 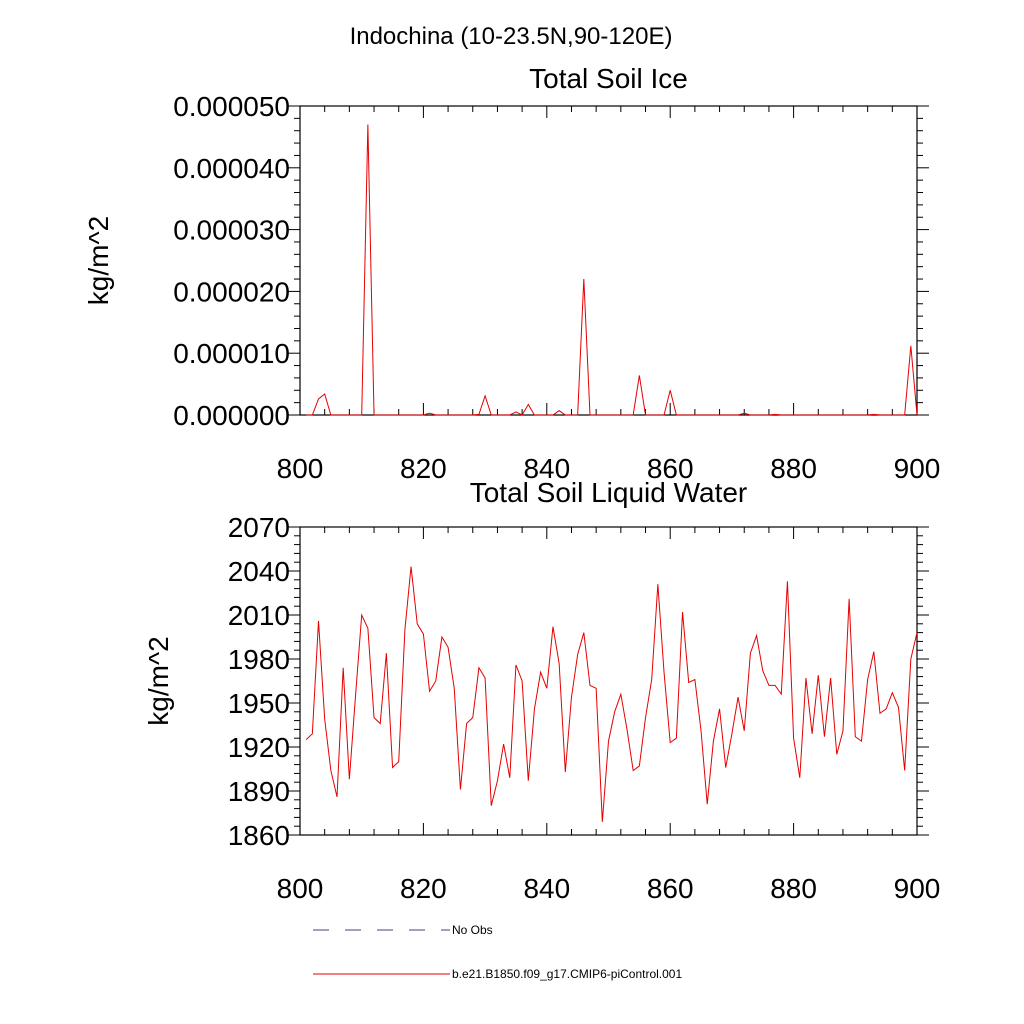 I want to click on panel-title: Total Soil Liquid Water, so click(x=609, y=492).